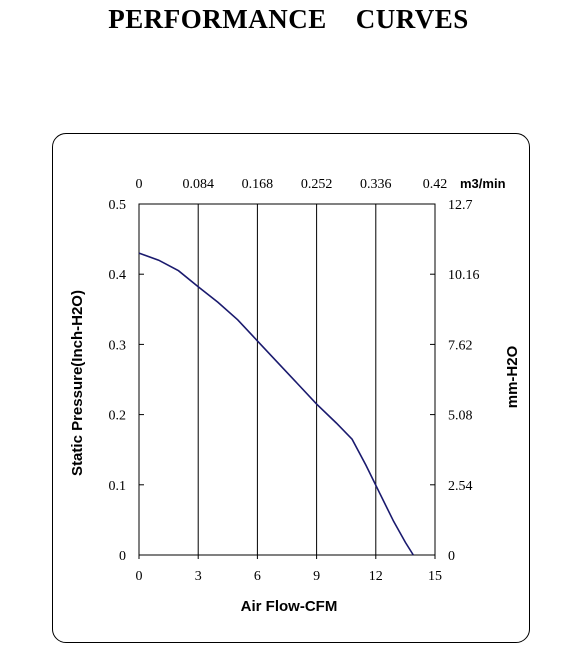  What do you see at coordinates (257, 576) in the screenshot?
I see `x-tick-label: 6` at bounding box center [257, 576].